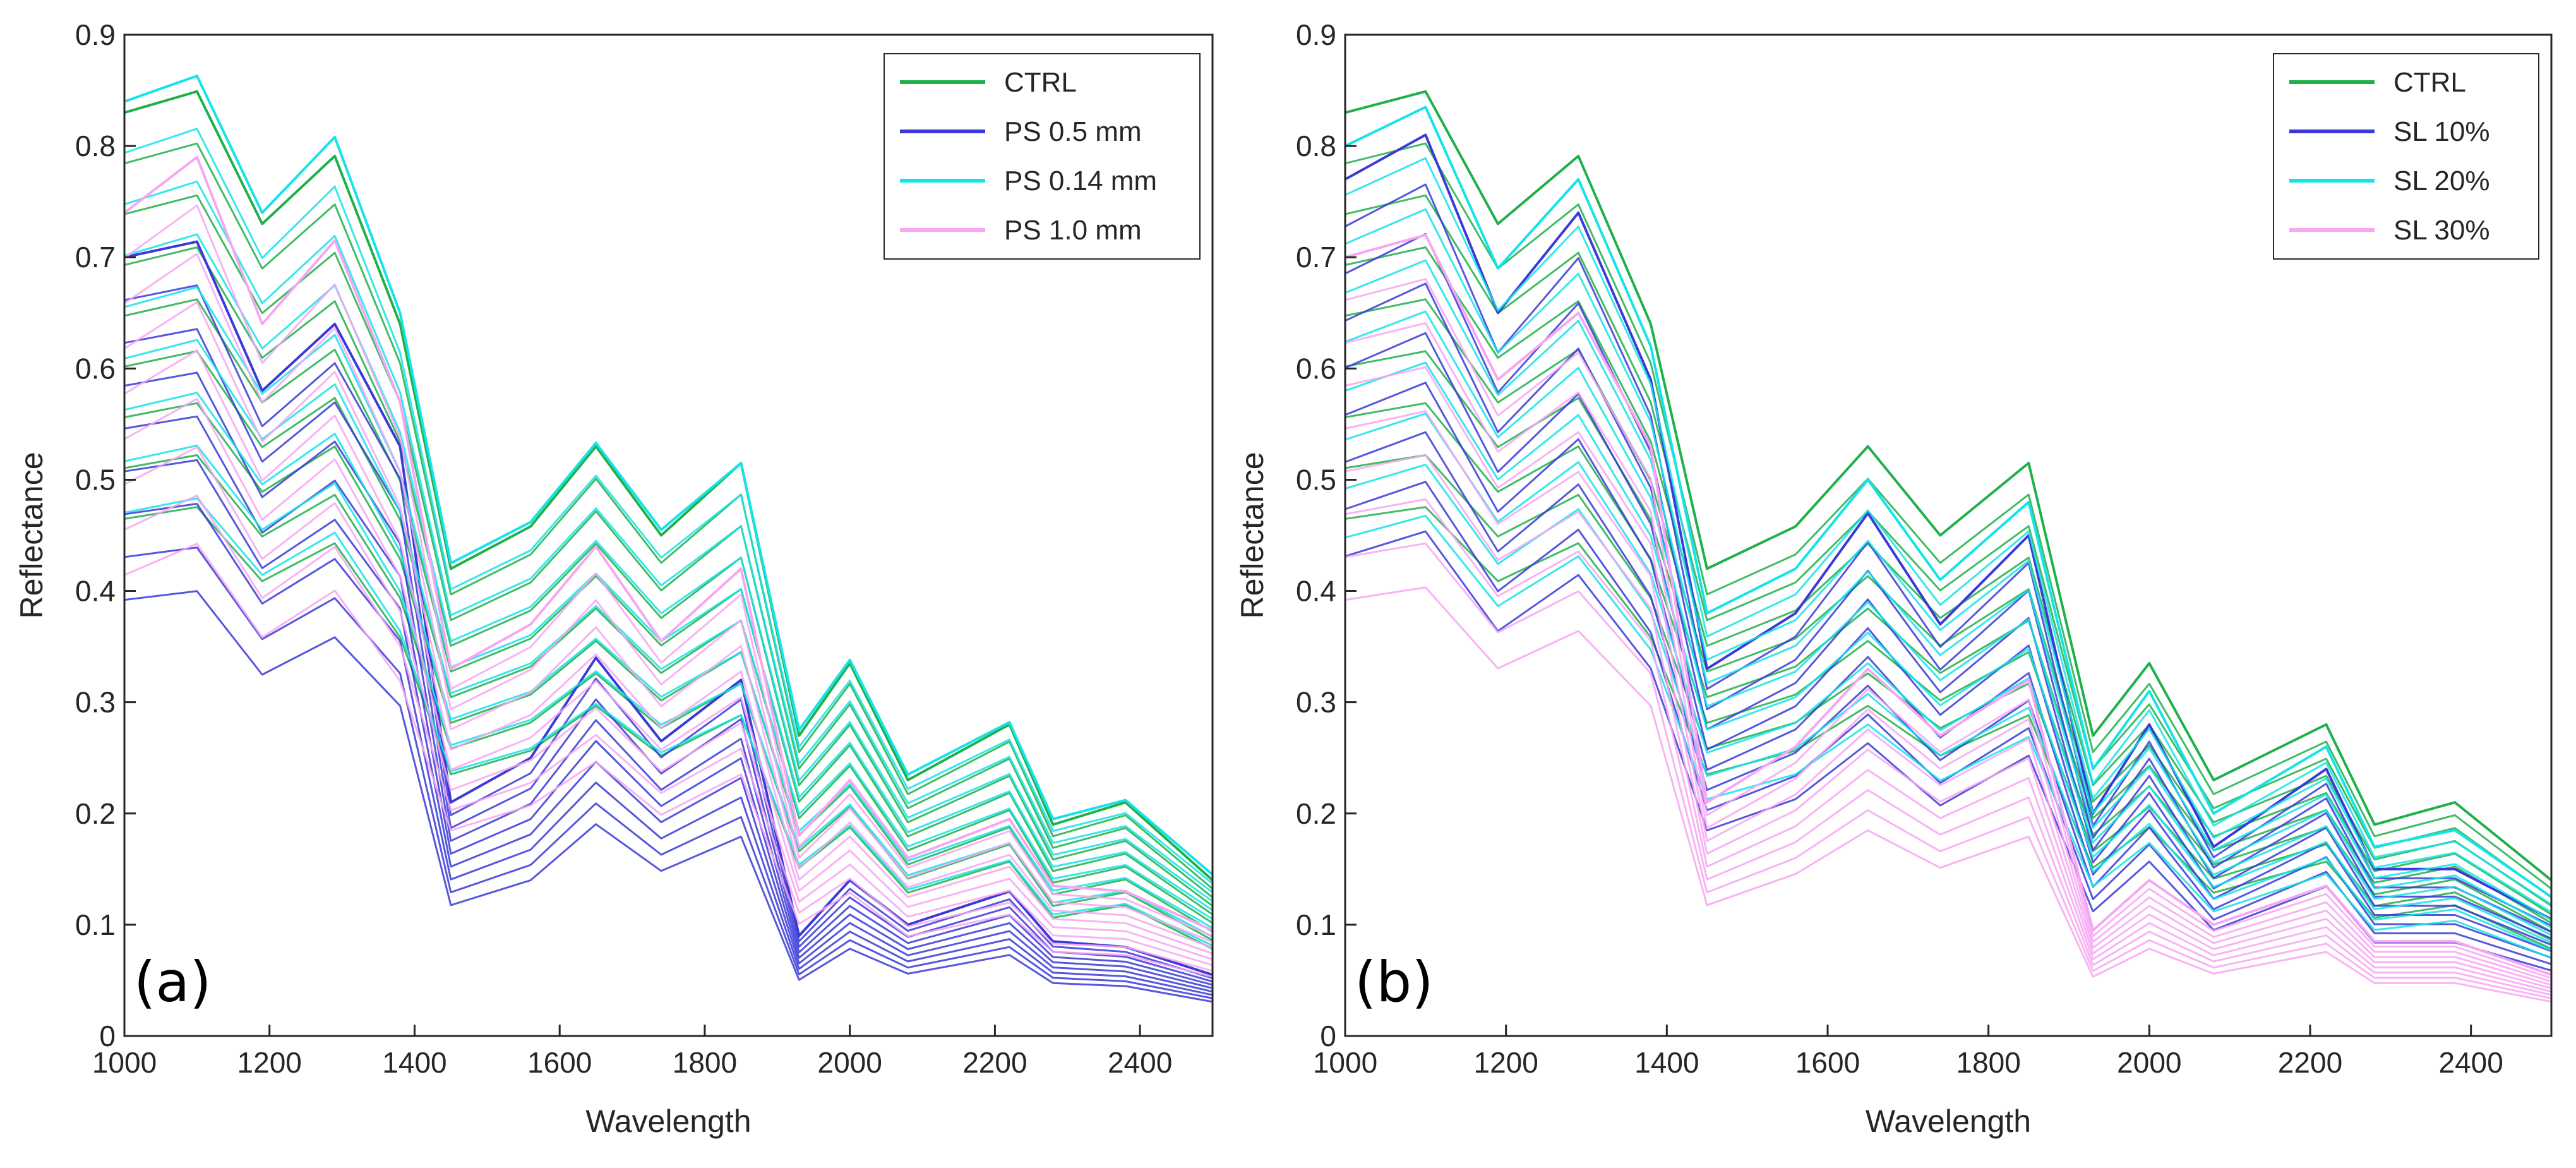 The image size is (2576, 1168). I want to click on legend-label: SL 10%, so click(2441, 132).